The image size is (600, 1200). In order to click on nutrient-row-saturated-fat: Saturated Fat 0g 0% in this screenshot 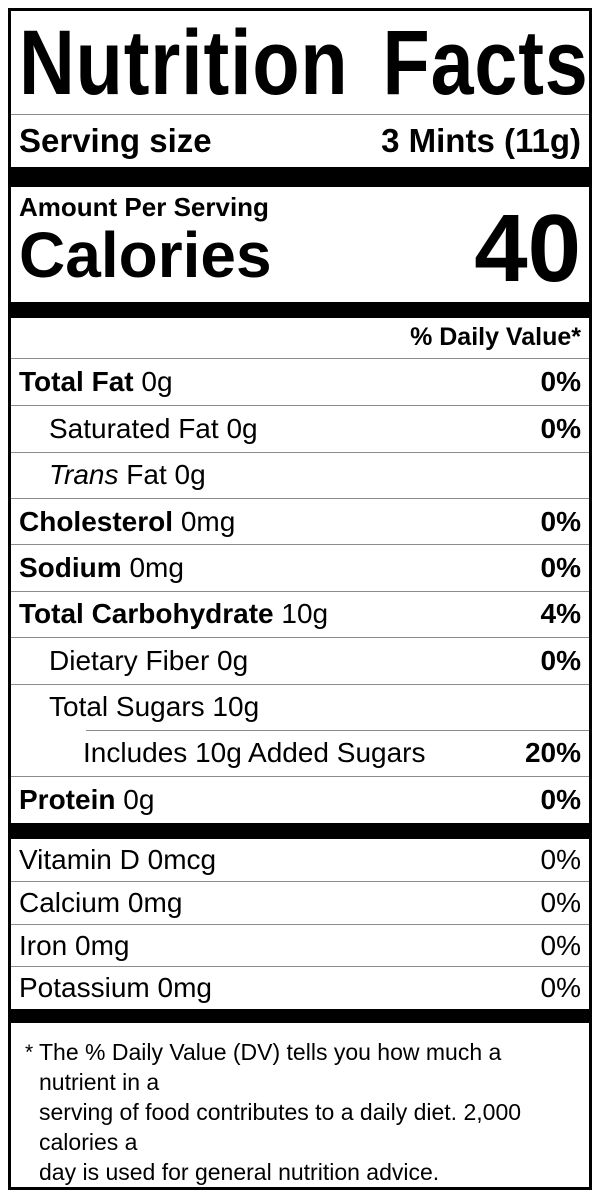, I will do `click(300, 428)`.